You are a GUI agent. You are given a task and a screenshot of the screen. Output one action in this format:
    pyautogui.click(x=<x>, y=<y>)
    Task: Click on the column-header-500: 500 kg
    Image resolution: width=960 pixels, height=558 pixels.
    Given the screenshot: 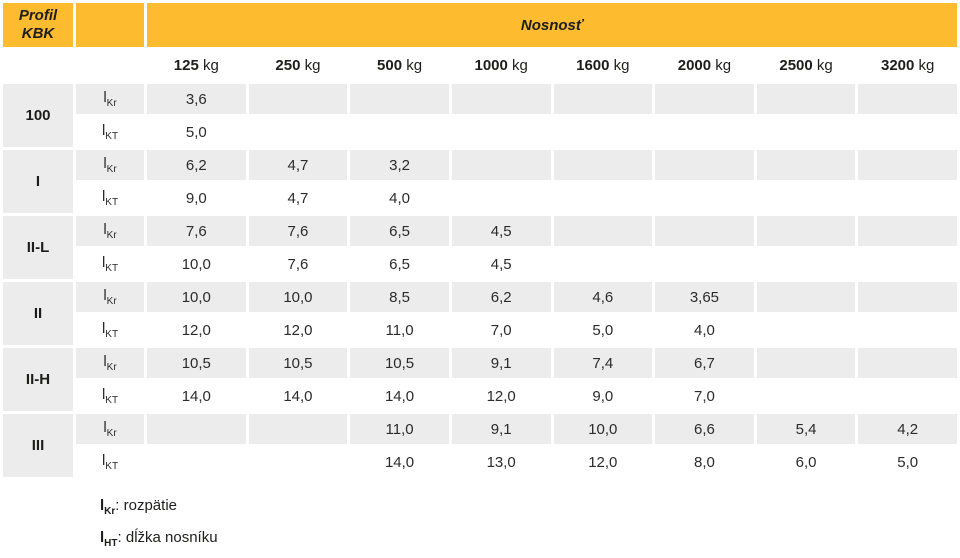 What is the action you would take?
    pyautogui.click(x=399, y=65)
    